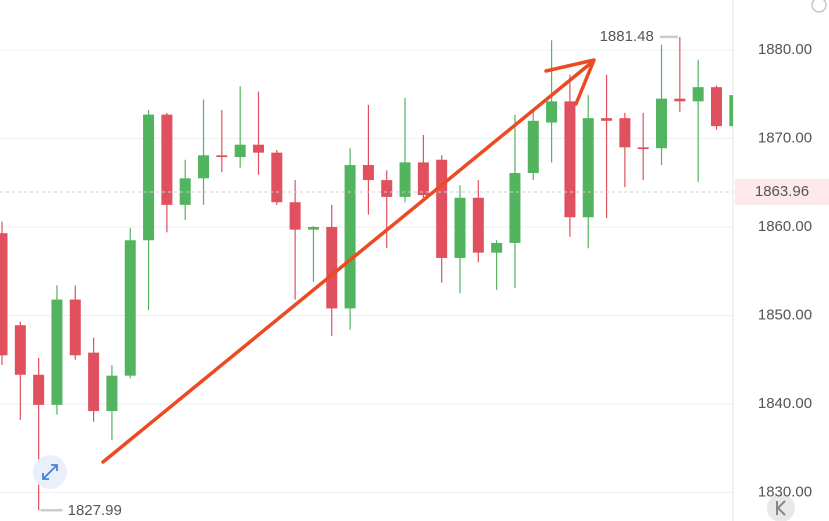 This screenshot has height=521, width=829. I want to click on arrow-head, so click(570, 82).